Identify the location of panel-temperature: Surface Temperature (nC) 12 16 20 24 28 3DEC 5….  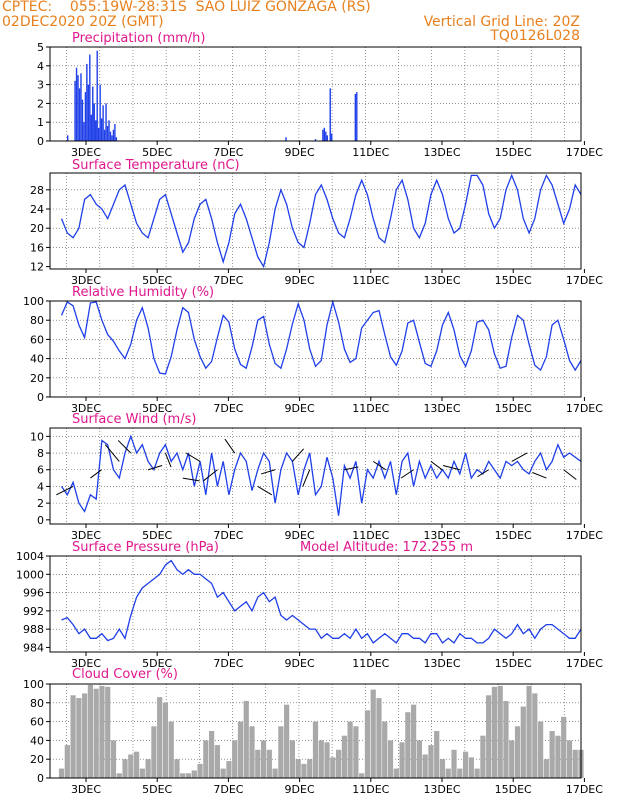
(316, 222).